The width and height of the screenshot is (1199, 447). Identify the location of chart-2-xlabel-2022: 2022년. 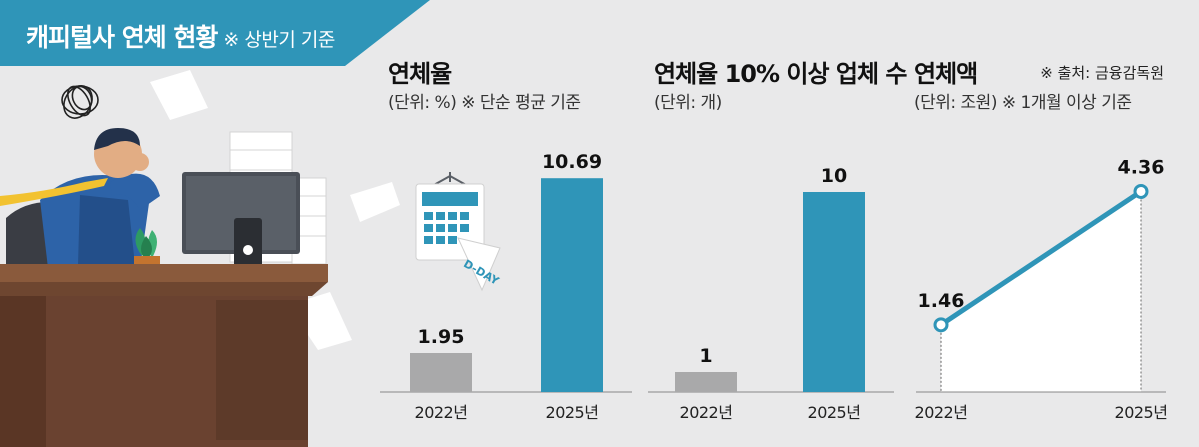
(706, 412).